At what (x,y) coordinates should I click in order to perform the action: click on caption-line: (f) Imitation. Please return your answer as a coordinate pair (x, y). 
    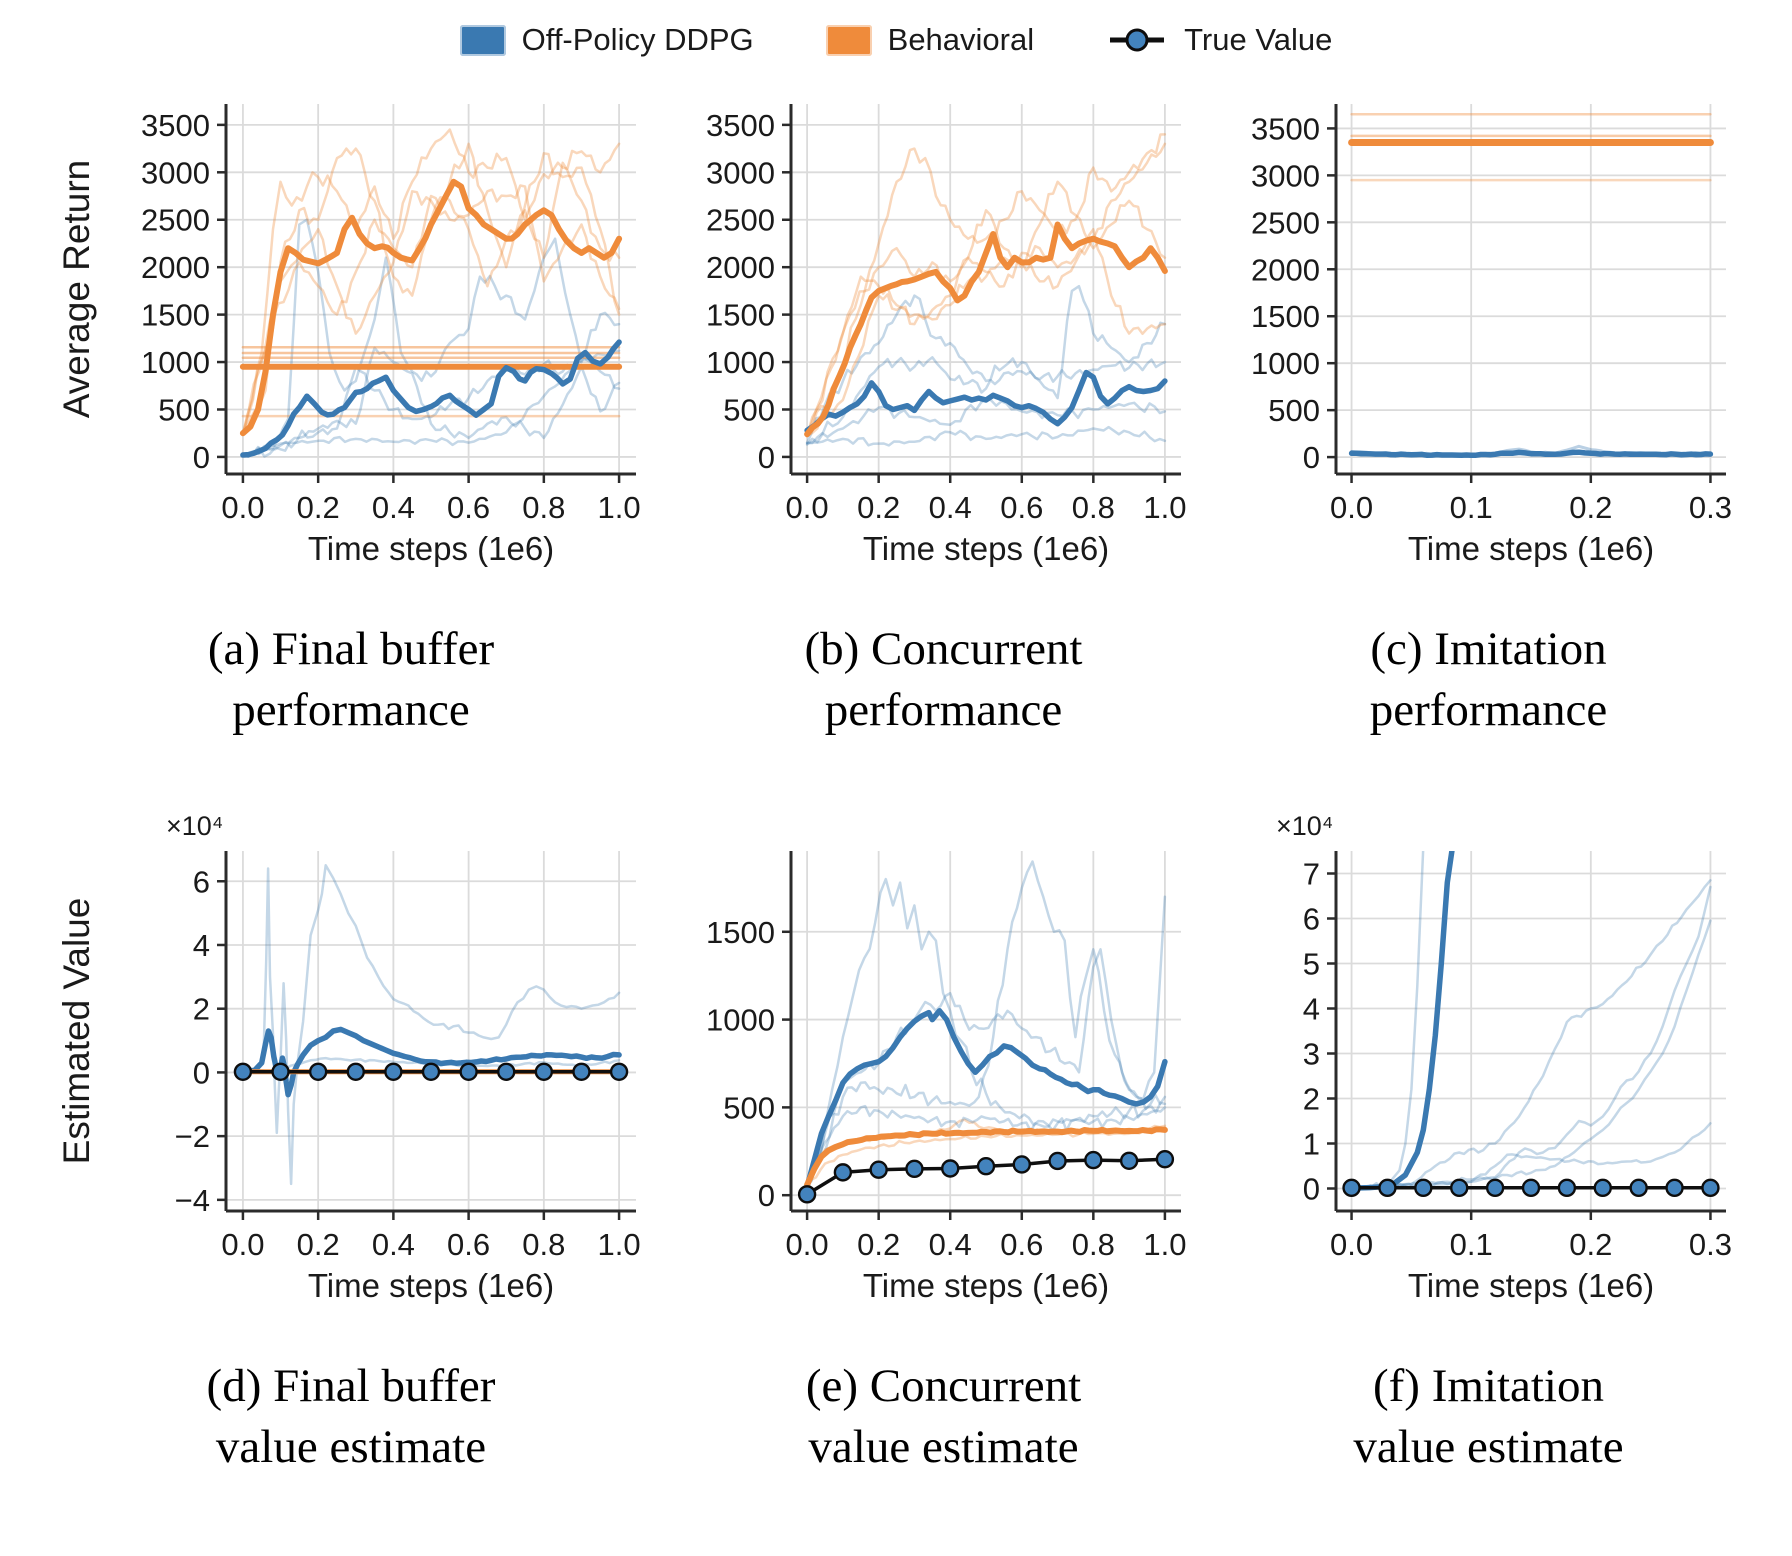
    Looking at the image, I should click on (1488, 1386).